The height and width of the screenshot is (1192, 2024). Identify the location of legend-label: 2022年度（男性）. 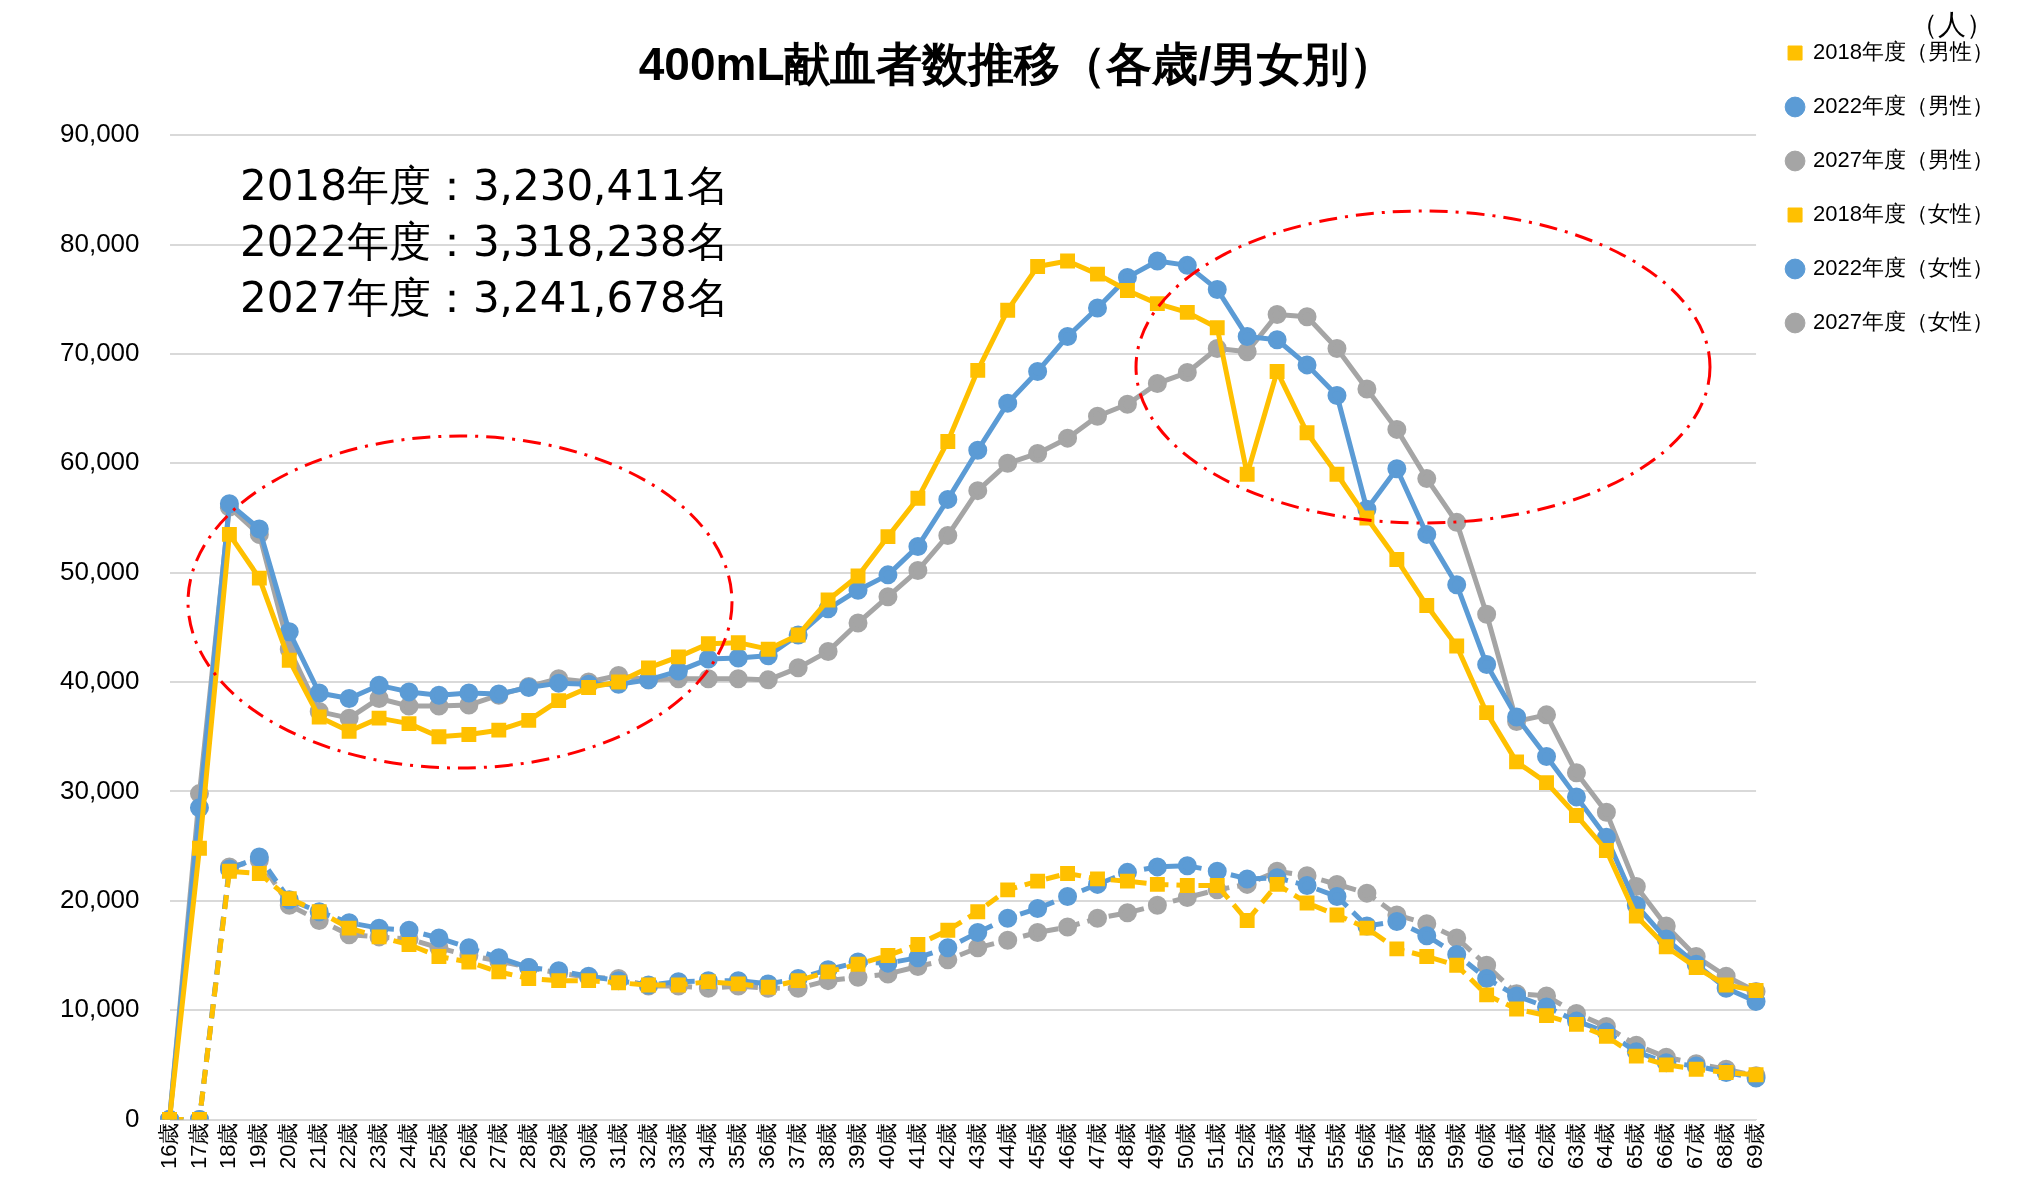
(1904, 106).